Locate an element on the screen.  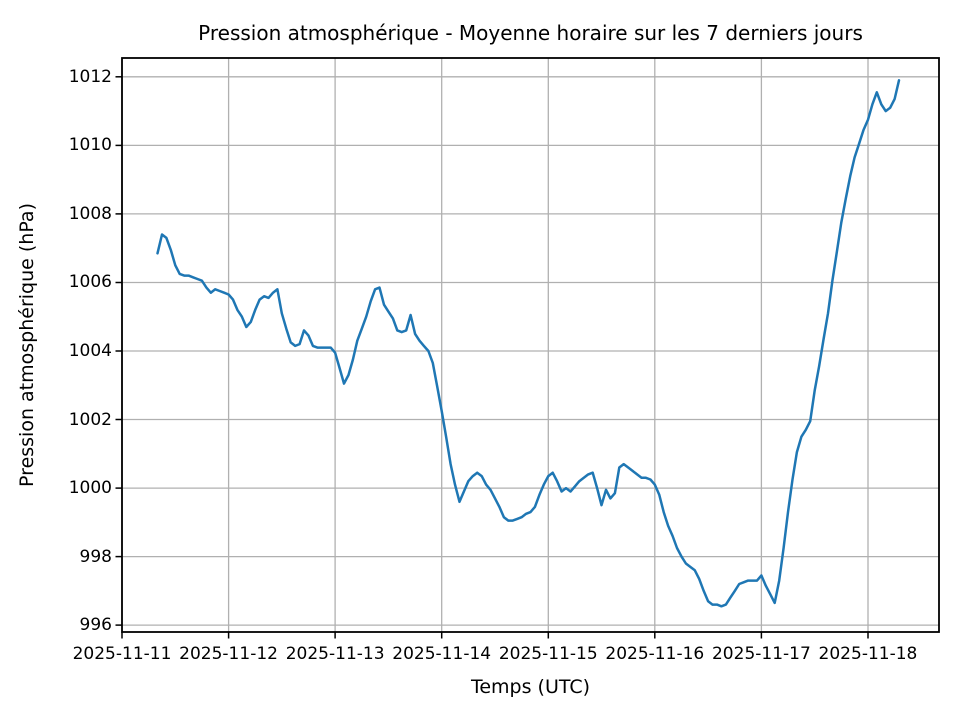
x-tick-label: 2025-11-11 is located at coordinates (122, 654).